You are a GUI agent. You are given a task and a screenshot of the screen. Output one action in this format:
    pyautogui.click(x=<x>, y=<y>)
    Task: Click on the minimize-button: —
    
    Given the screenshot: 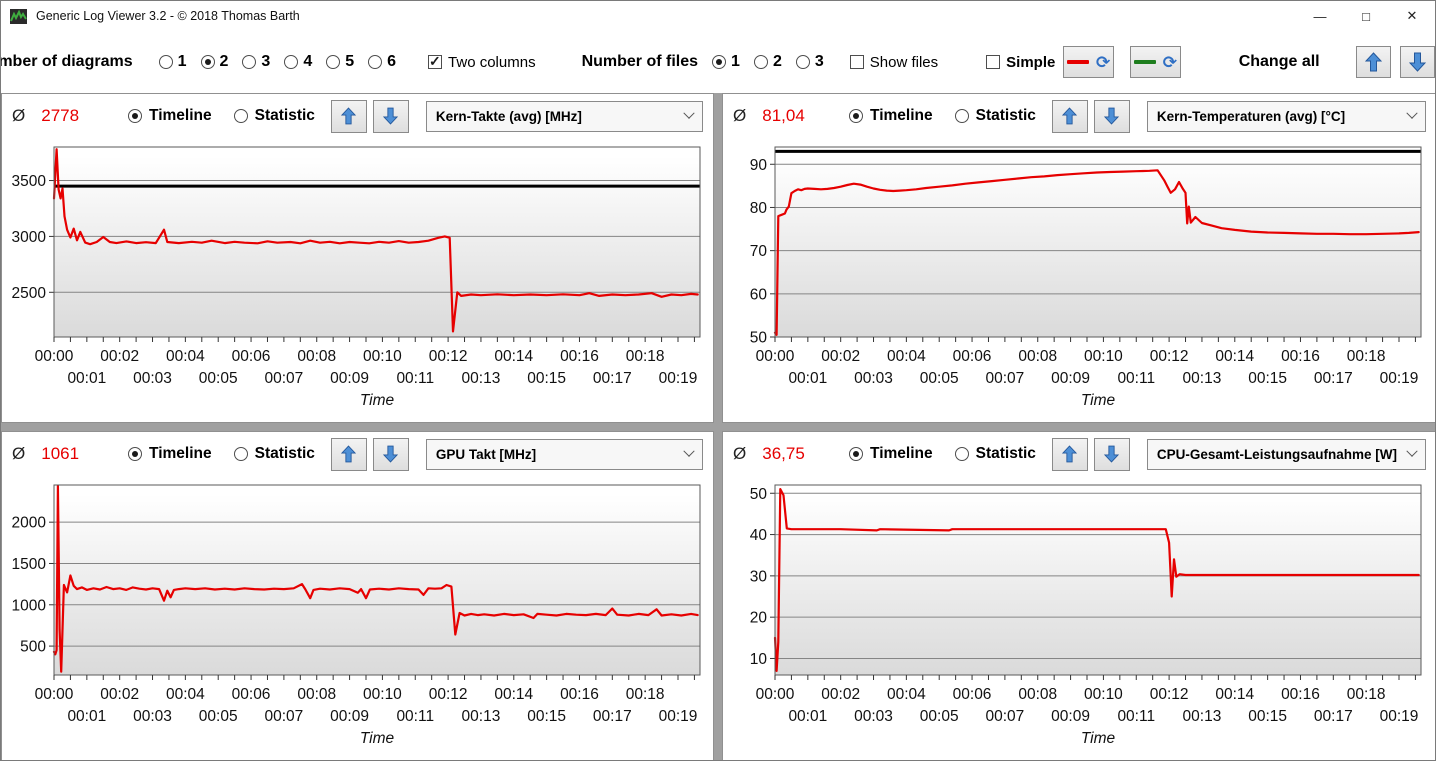 What is the action you would take?
    pyautogui.click(x=1320, y=16)
    